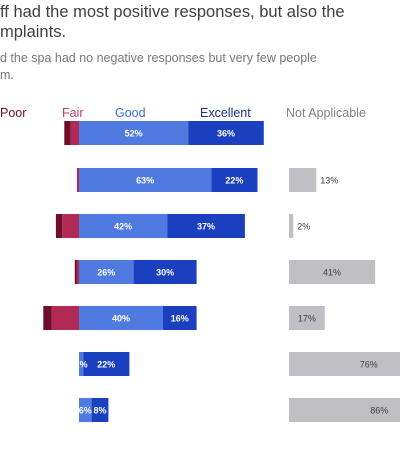 The image size is (400, 449). I want to click on data-label-good: 26%, so click(106, 273).